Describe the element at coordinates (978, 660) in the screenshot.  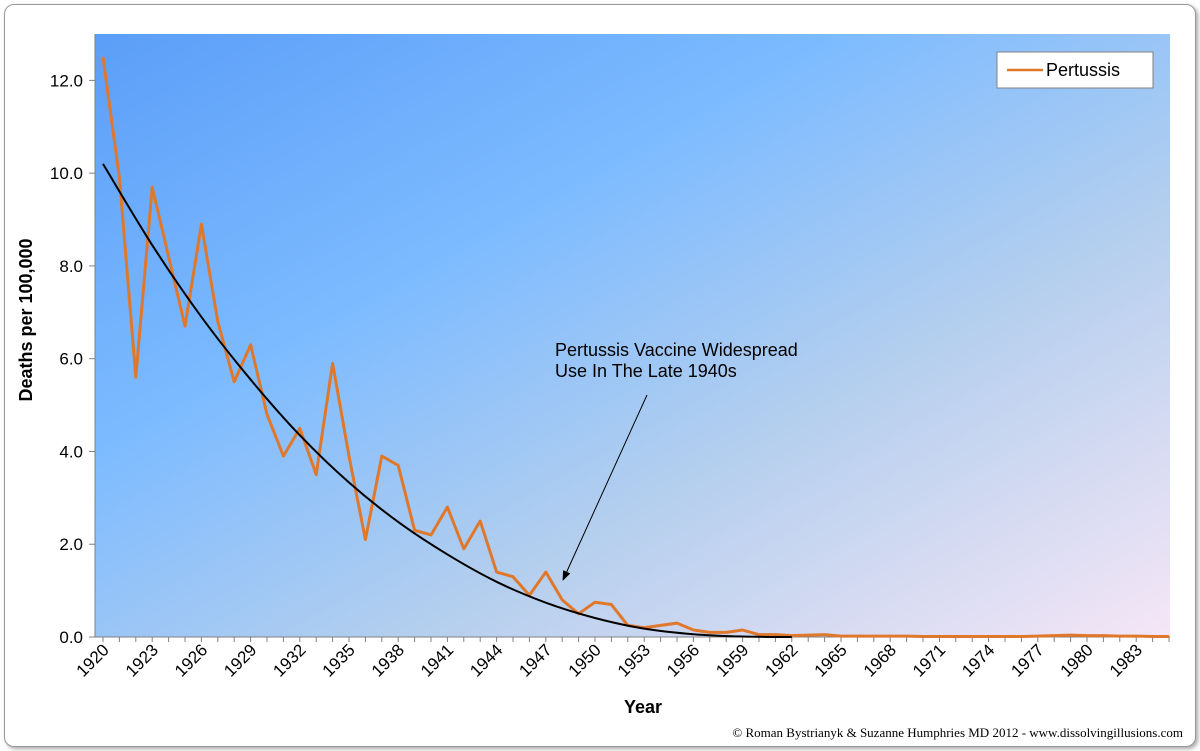
I see `x-tick-label: 1974` at that location.